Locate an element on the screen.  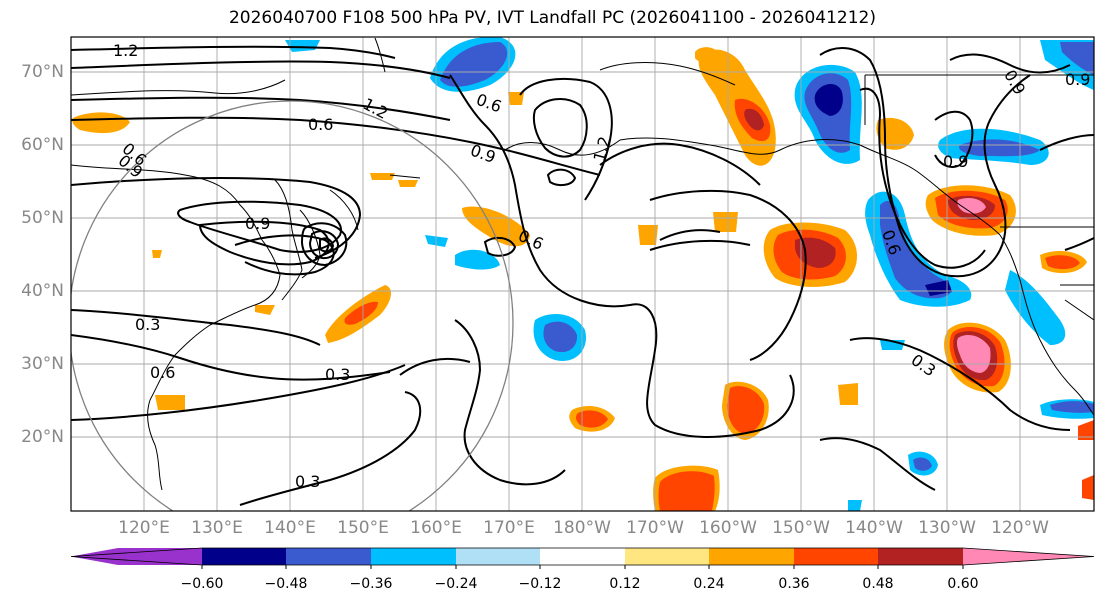
colorbar-extend-max is located at coordinates (1028, 556).